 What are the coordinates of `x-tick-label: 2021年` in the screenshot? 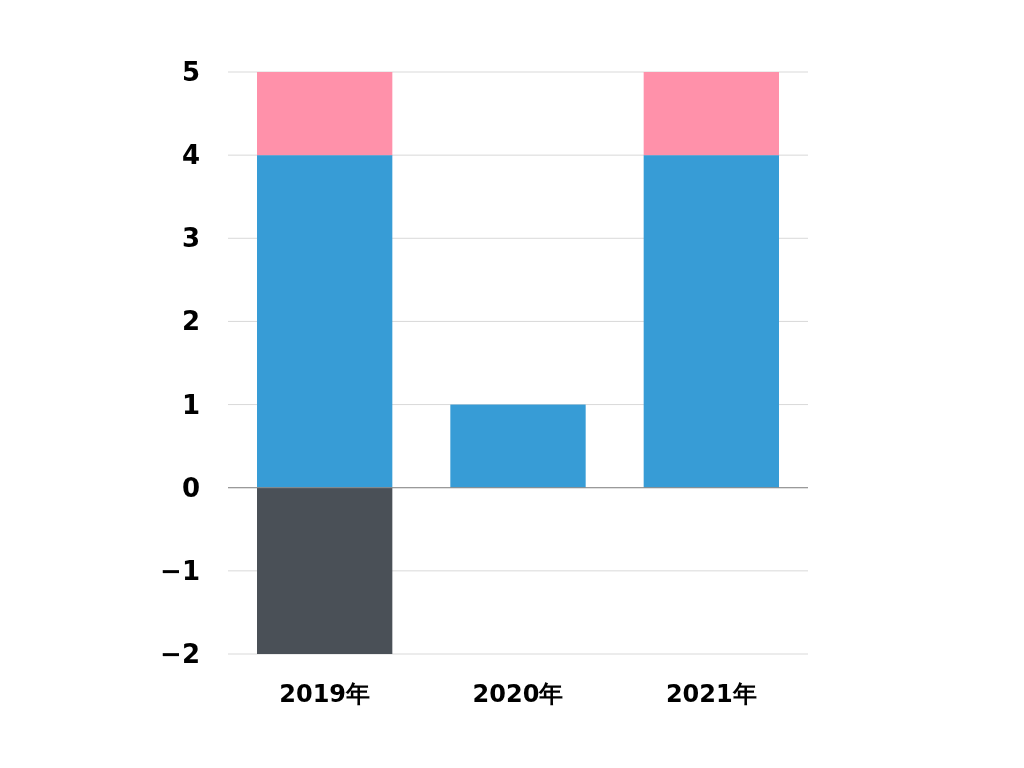 It's located at (711, 694).